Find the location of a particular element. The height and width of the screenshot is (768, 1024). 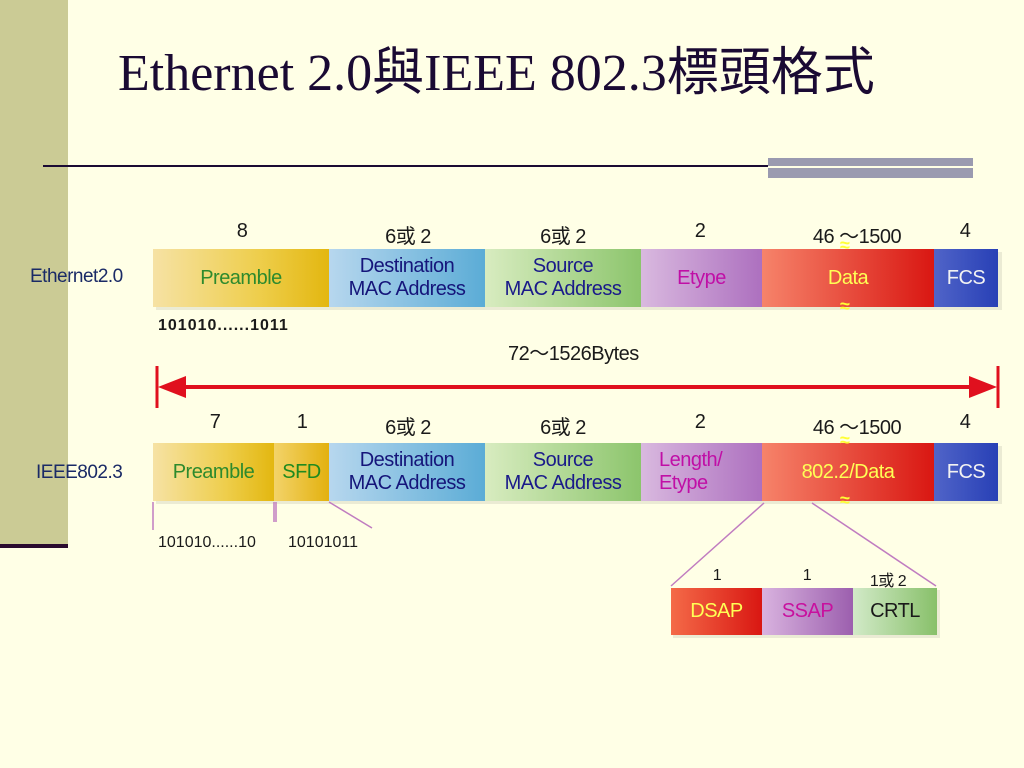

title-accent-stripe is located at coordinates (870, 167).